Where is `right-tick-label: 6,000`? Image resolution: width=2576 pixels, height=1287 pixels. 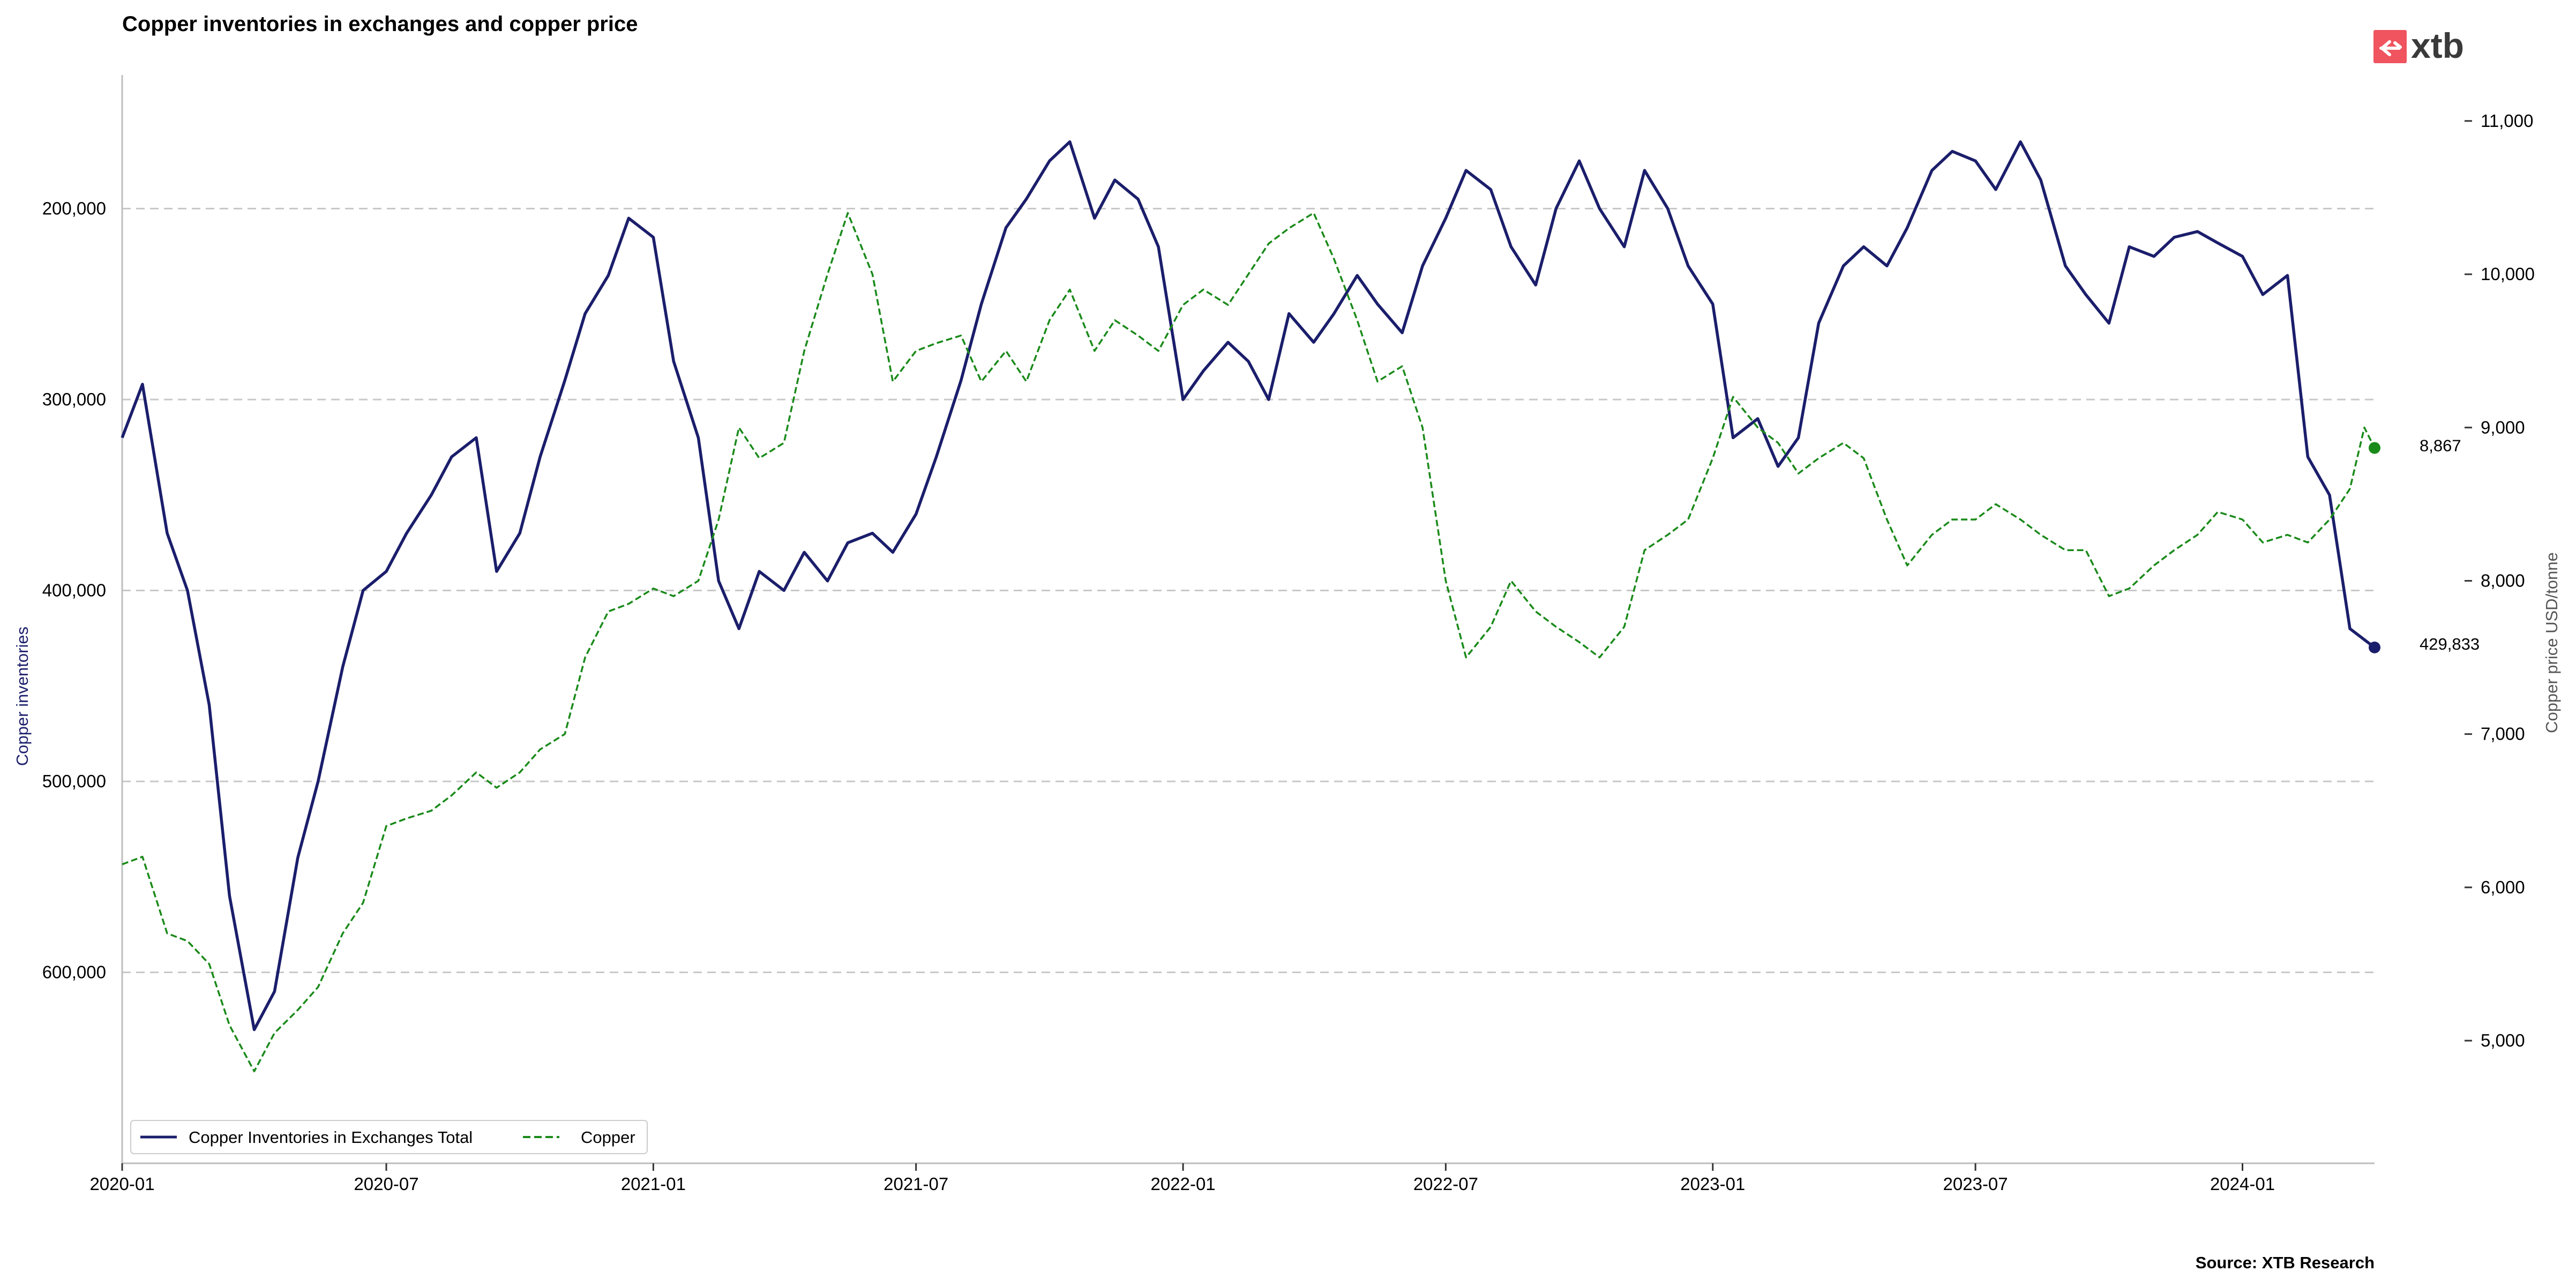
right-tick-label: 6,000 is located at coordinates (2503, 887).